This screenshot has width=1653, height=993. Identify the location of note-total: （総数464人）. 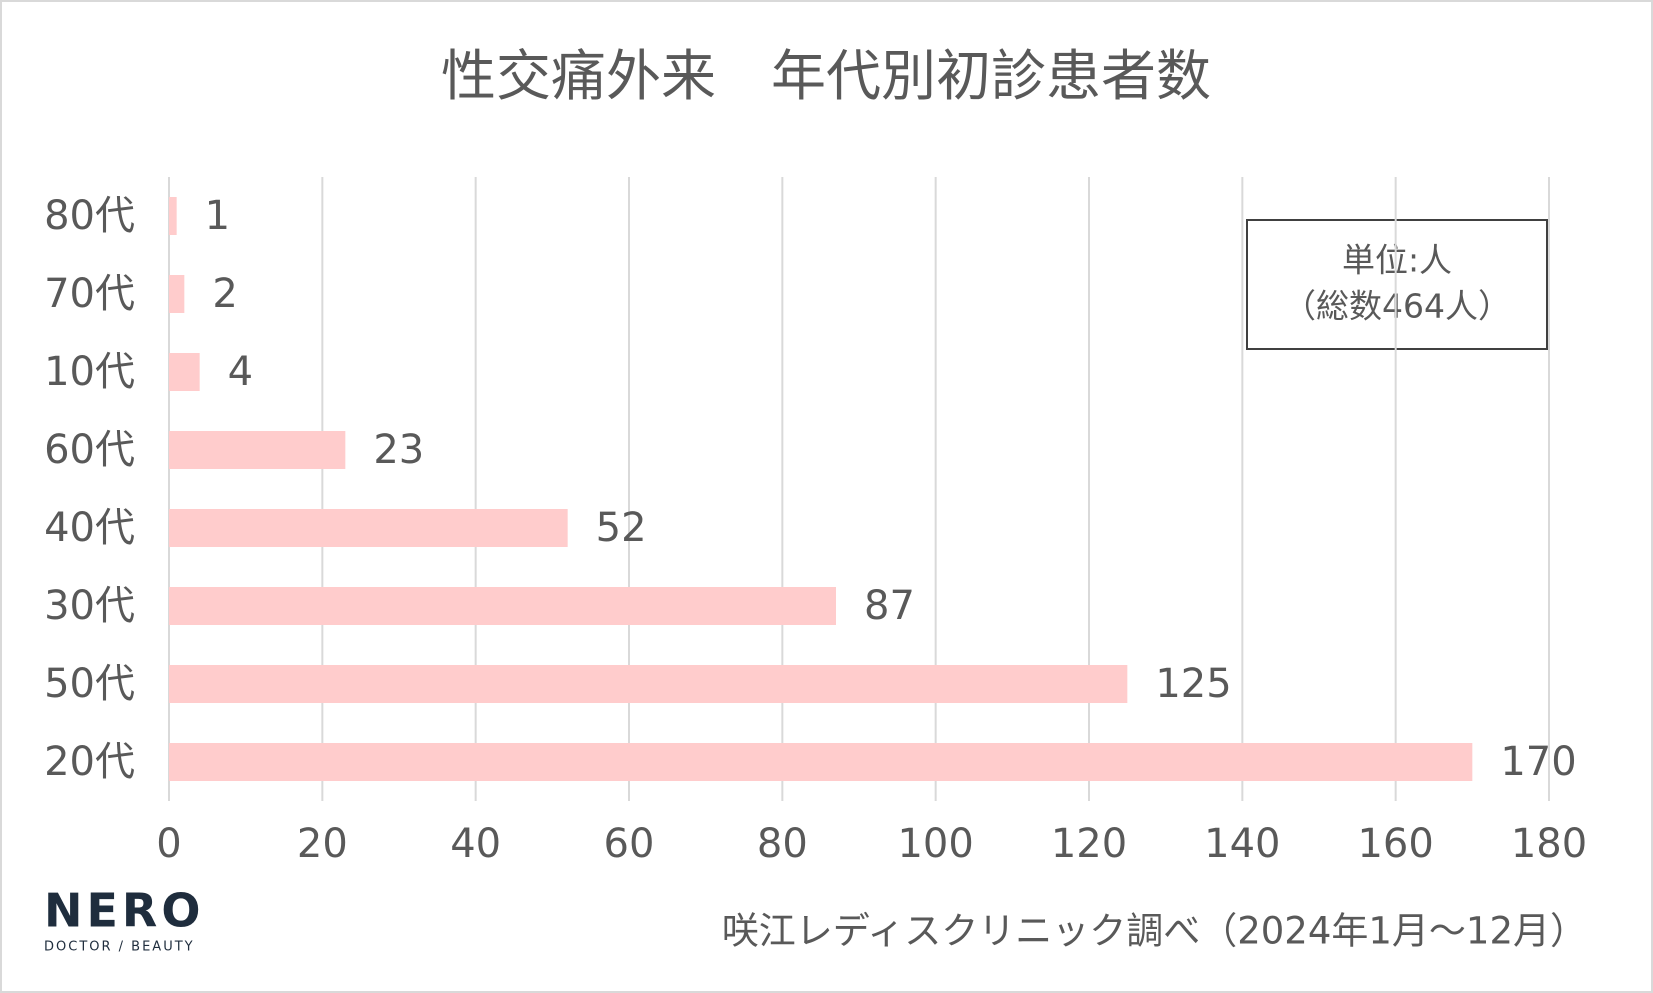
(1397, 306).